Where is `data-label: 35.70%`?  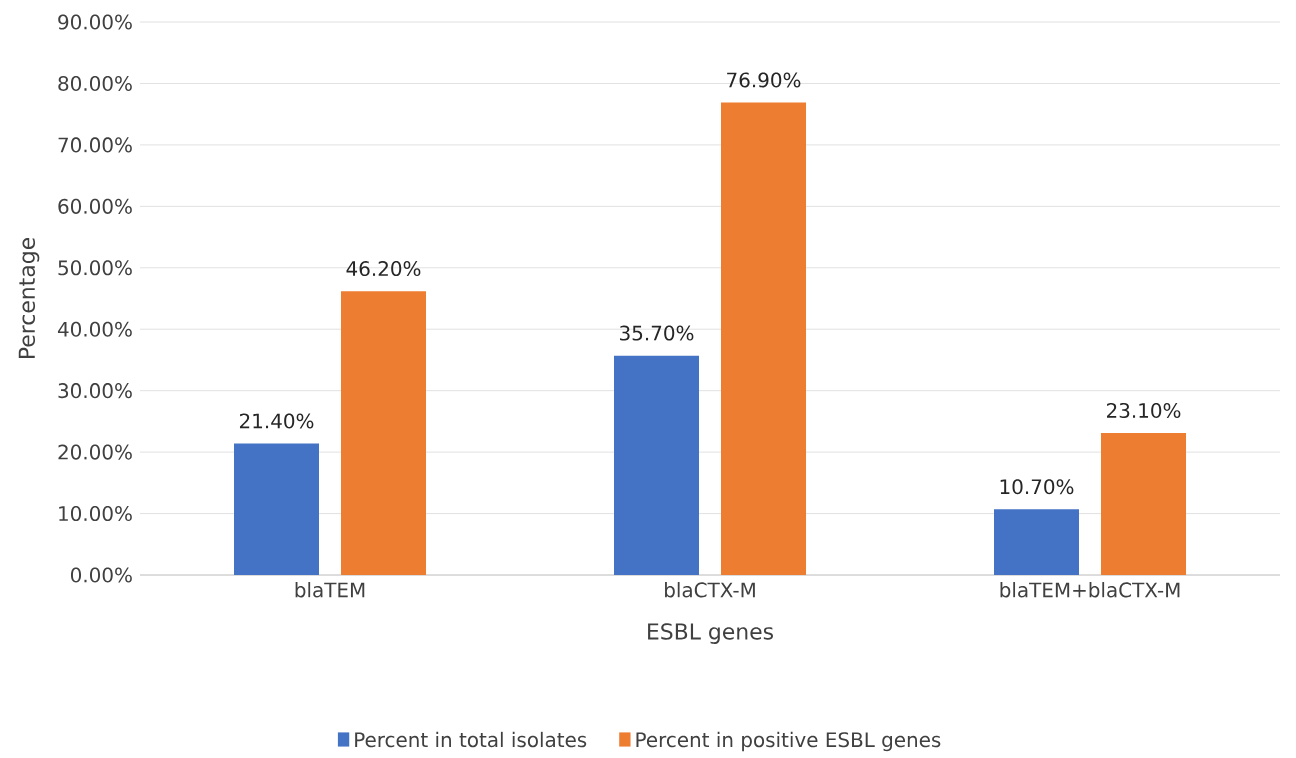
data-label: 35.70% is located at coordinates (657, 333).